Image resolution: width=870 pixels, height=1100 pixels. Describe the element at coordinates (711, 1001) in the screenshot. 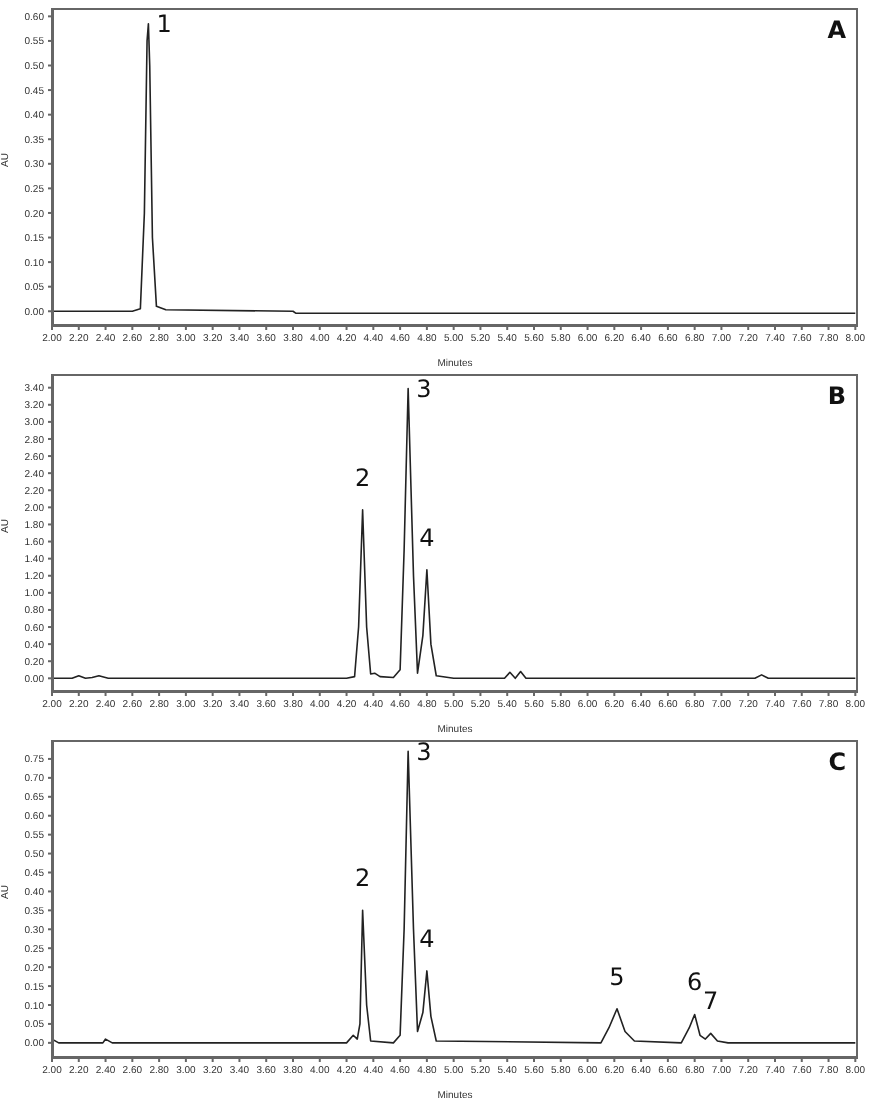

I see `annotation: 7` at that location.